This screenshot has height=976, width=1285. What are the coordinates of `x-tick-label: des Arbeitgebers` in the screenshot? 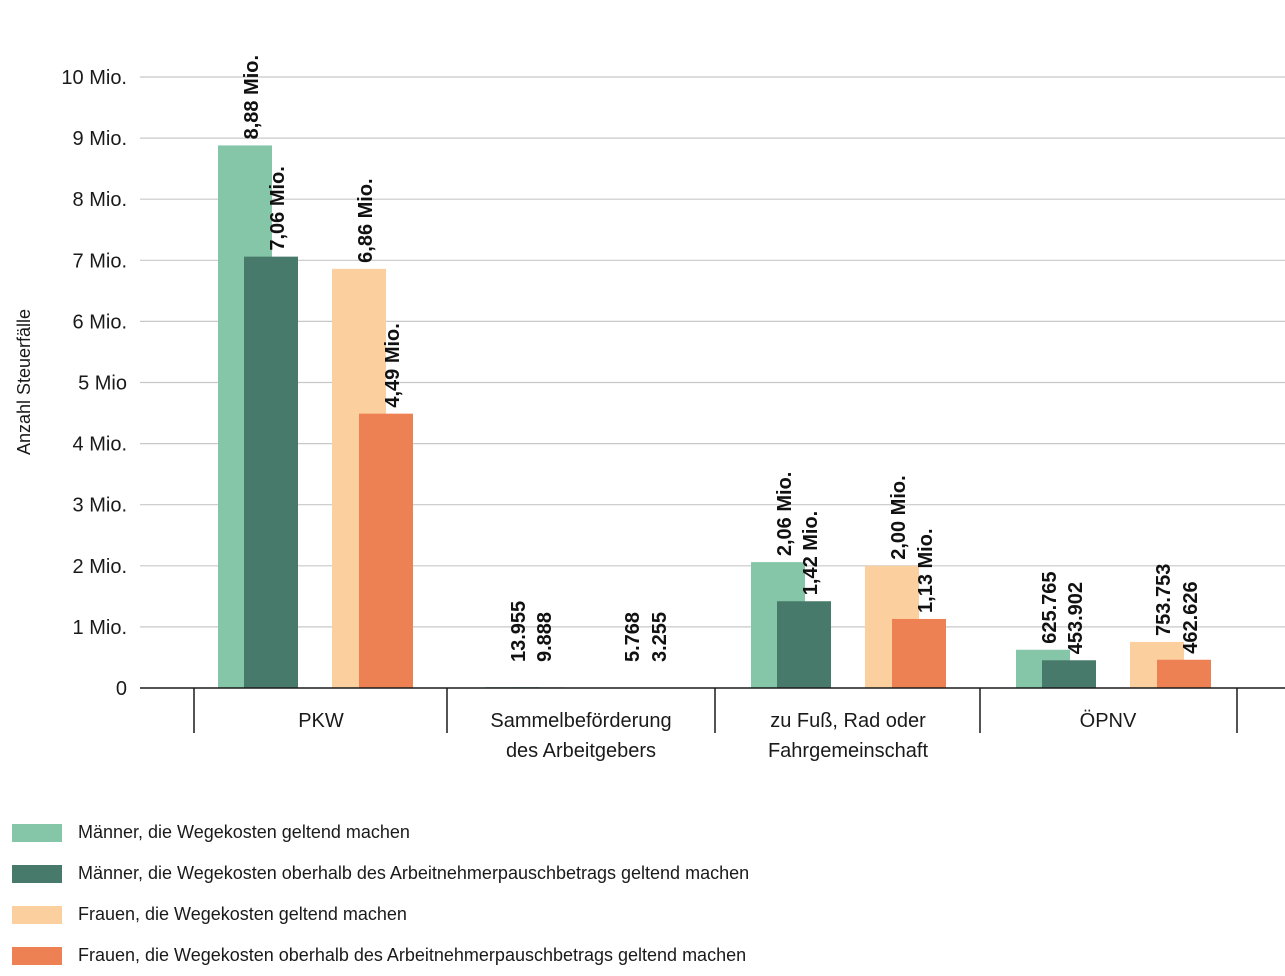 It's located at (581, 751).